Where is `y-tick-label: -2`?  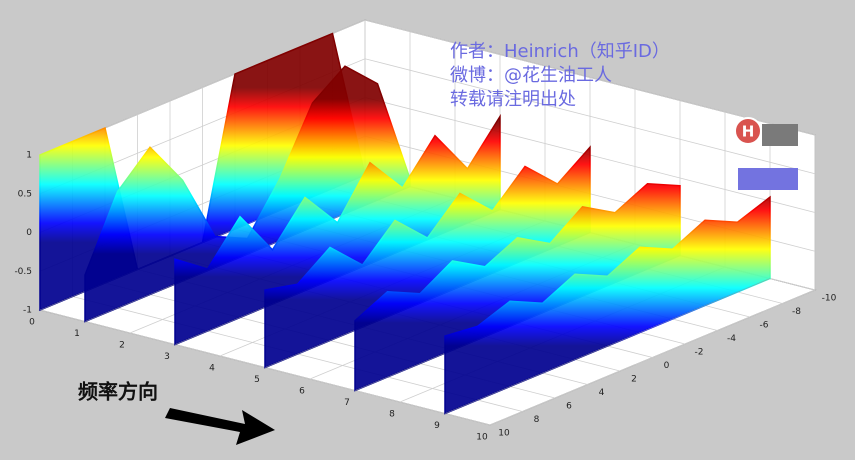 y-tick-label: -2 is located at coordinates (699, 353).